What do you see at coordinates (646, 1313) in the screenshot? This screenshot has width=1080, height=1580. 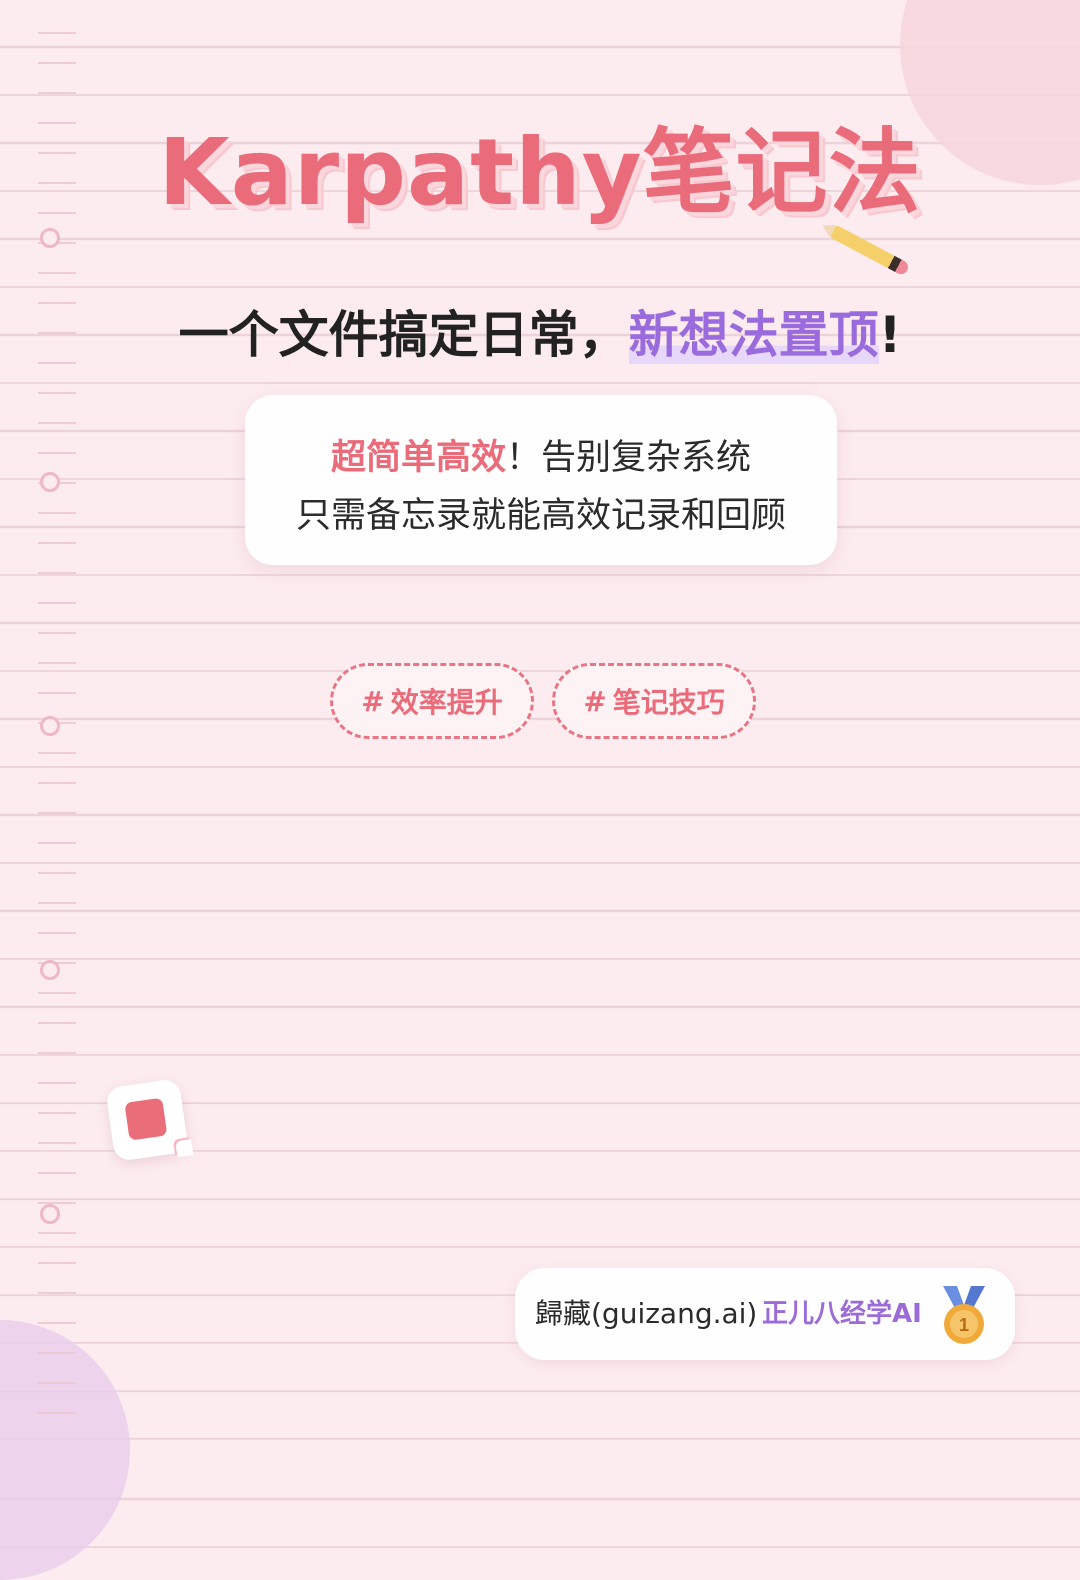 I see `author-name: 歸藏(guizang.ai)` at bounding box center [646, 1313].